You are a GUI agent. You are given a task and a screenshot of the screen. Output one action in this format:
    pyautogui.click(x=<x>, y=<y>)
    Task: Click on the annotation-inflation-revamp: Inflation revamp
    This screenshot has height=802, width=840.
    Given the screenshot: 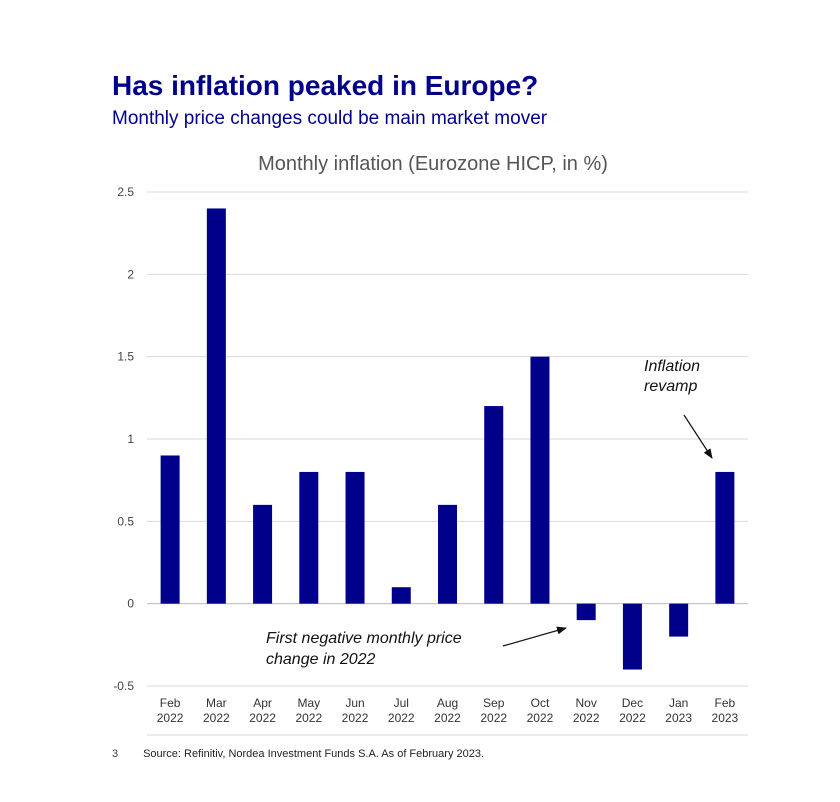 What is the action you would take?
    pyautogui.click(x=678, y=408)
    